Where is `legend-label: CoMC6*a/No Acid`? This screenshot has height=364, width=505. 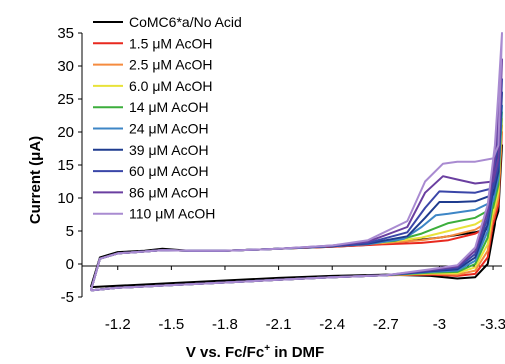
legend-label: CoMC6*a/No Acid is located at coordinates (185, 22).